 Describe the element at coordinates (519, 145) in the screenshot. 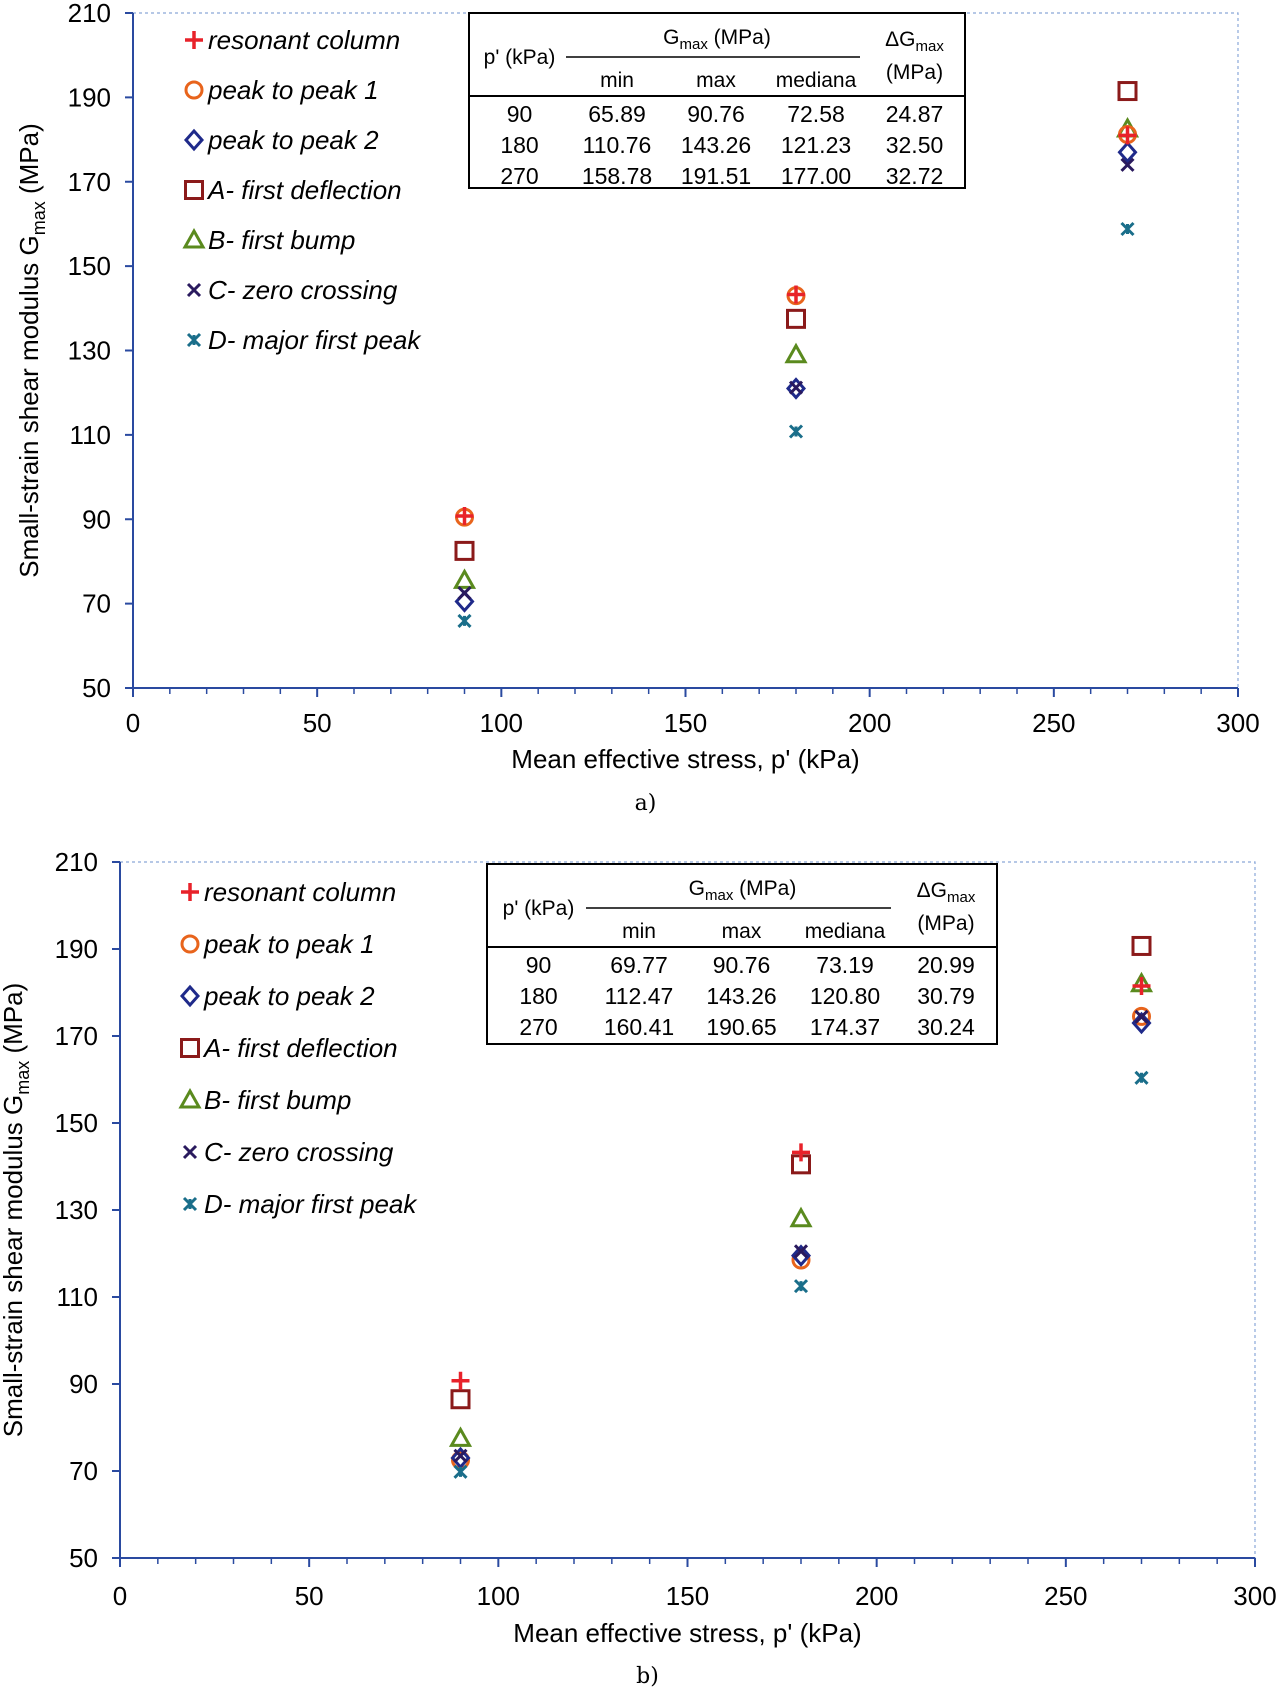

I see `table-cell: 180` at that location.